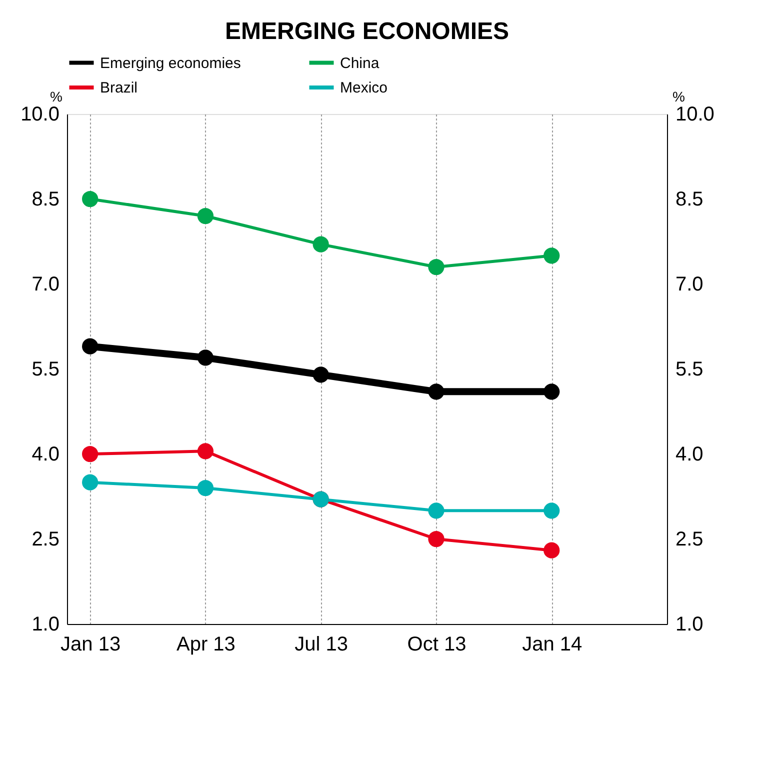  I want to click on x-tick-label: Oct 13, so click(436, 645).